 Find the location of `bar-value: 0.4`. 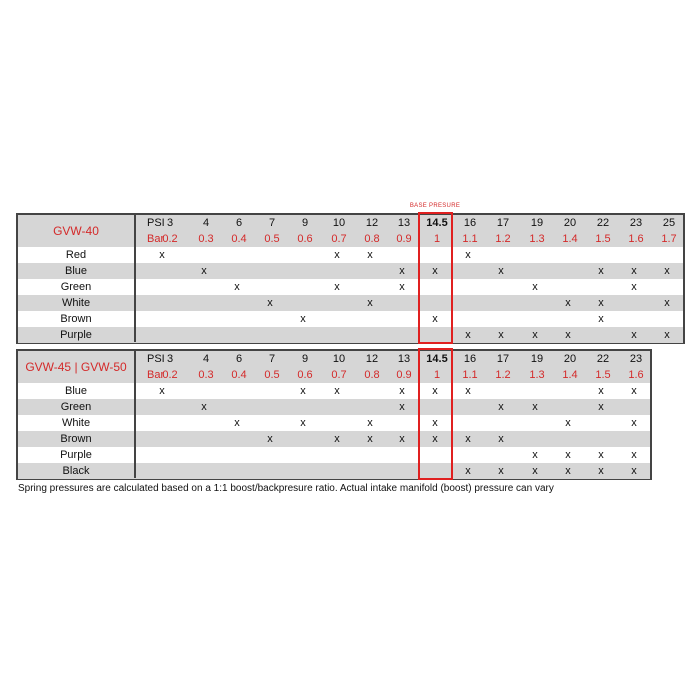

bar-value: 0.4 is located at coordinates (239, 375).